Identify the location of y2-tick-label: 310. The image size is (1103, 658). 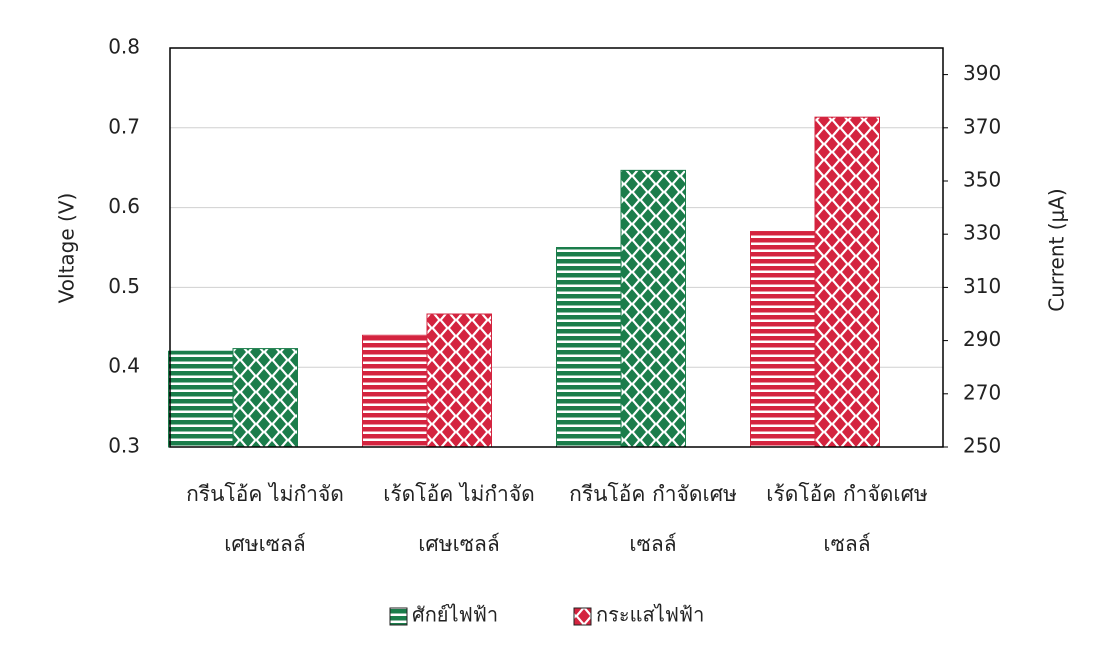
(982, 286).